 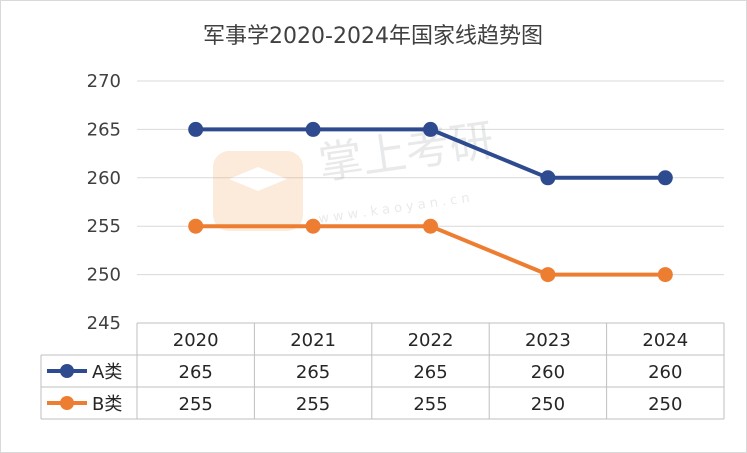 I want to click on y-tick-label: 260, so click(x=104, y=178).